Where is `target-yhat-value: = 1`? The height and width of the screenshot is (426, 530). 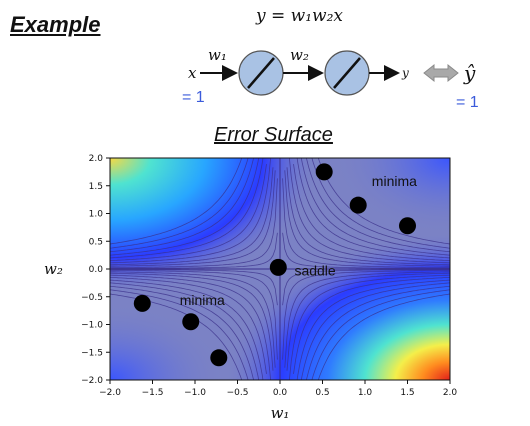 target-yhat-value: = 1 is located at coordinates (467, 102).